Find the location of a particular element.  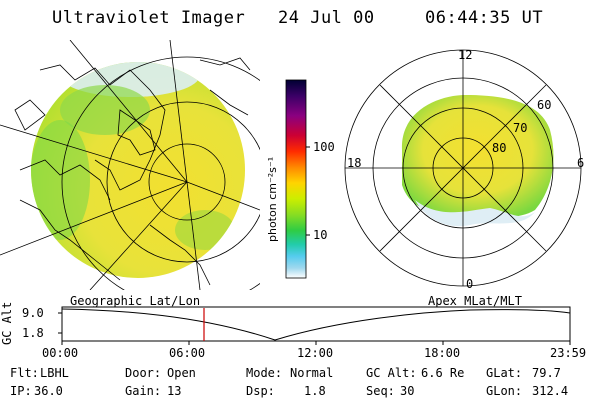

dsp-label: Dsp: is located at coordinates (260, 391).